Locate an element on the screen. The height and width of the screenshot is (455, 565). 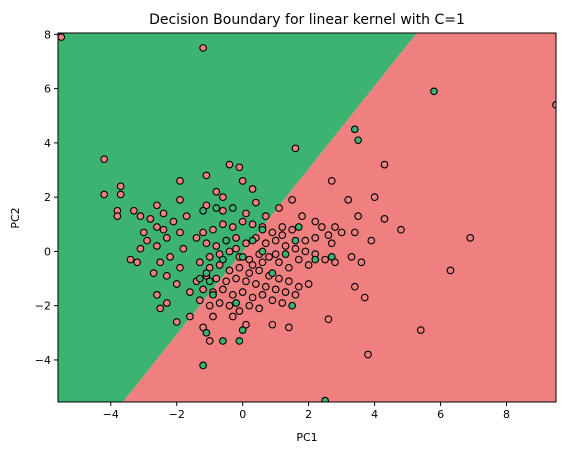
y-tick-label: 4 is located at coordinates (47, 143).